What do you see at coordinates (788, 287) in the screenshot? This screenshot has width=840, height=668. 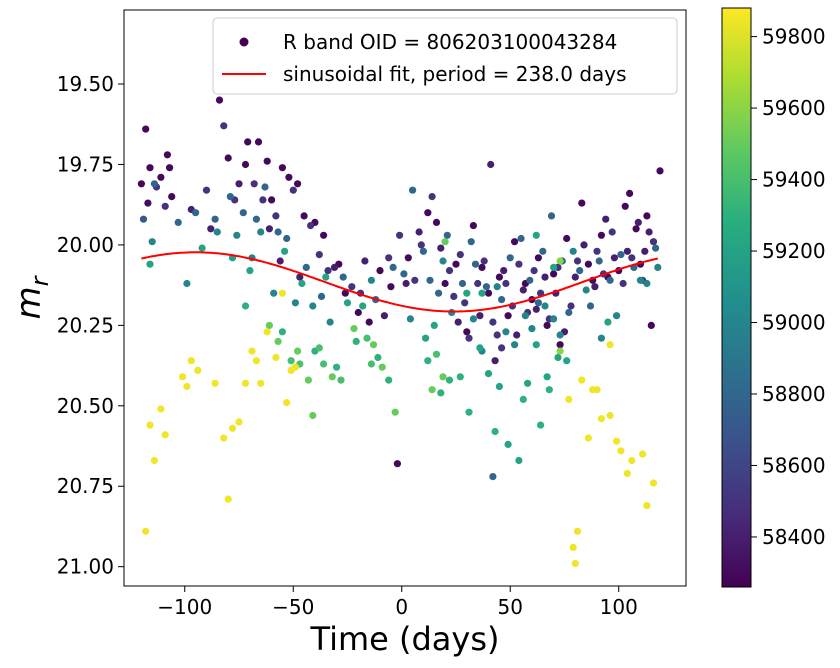 I see `colorbar-ticks: 58400 58600 58800 59000 59200 59400 59600 59800` at bounding box center [788, 287].